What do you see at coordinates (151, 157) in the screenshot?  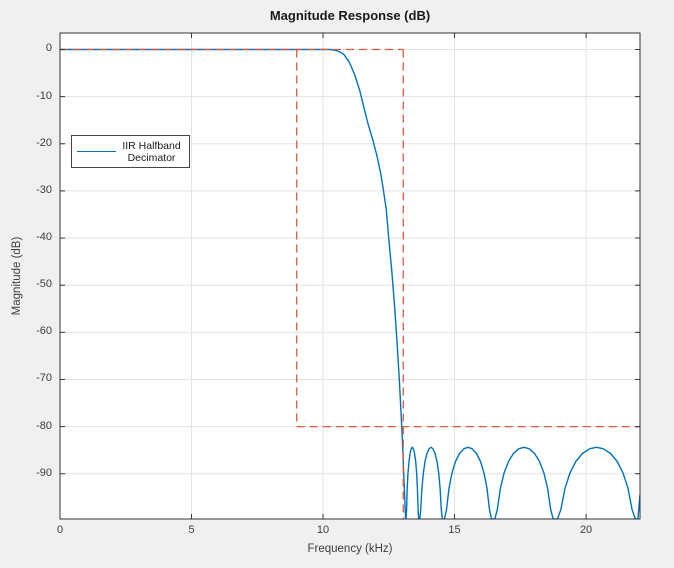 I see `legend-entry-line2: Decimator` at bounding box center [151, 157].